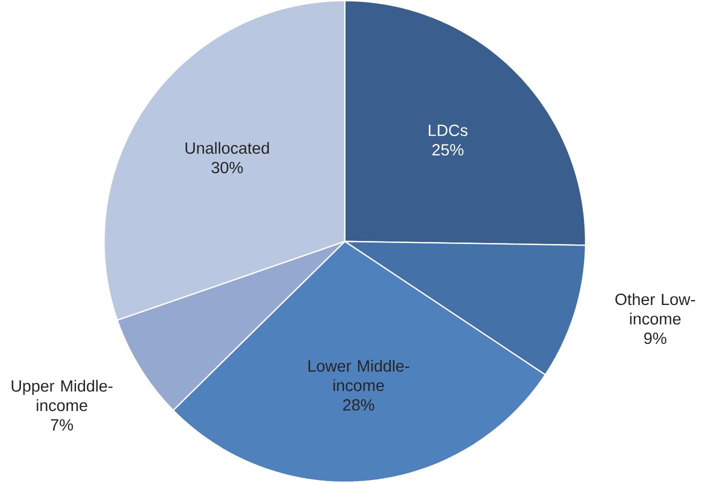 This screenshot has height=483, width=717. Describe the element at coordinates (358, 405) in the screenshot. I see `data-label: 28%` at that location.